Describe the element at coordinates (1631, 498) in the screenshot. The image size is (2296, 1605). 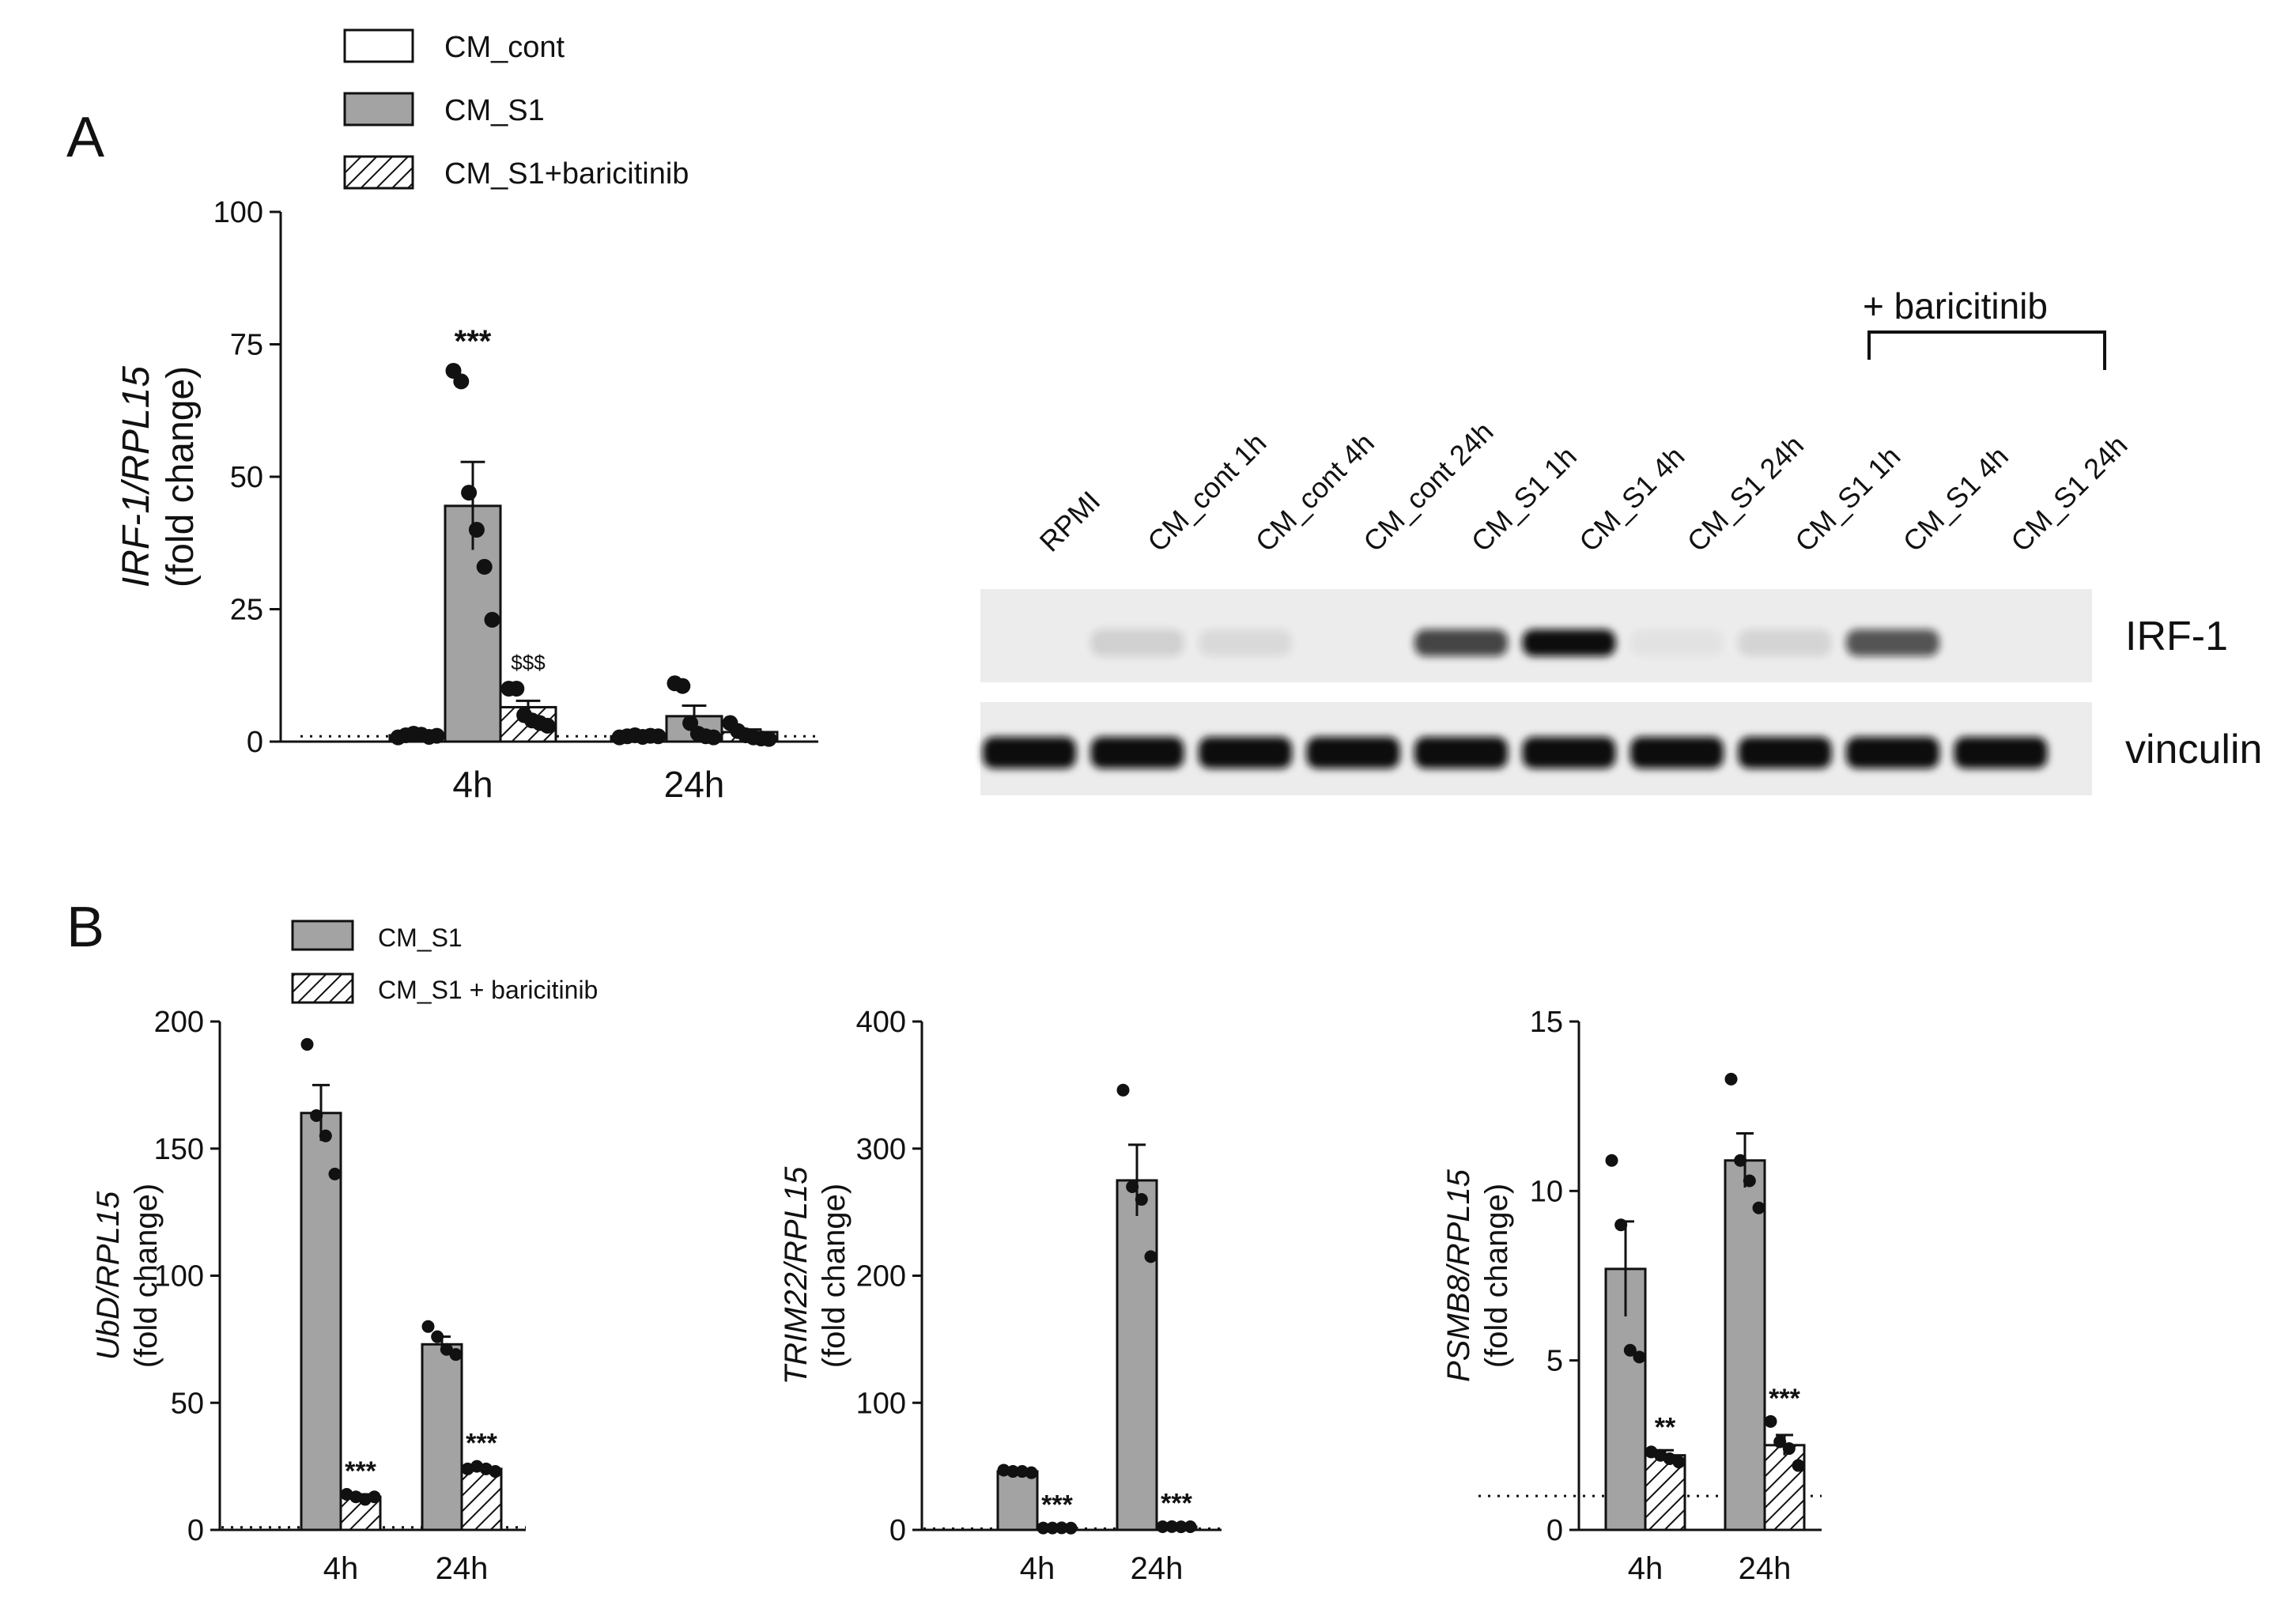
I see `lane-label-6: CM_S1 4h` at that location.